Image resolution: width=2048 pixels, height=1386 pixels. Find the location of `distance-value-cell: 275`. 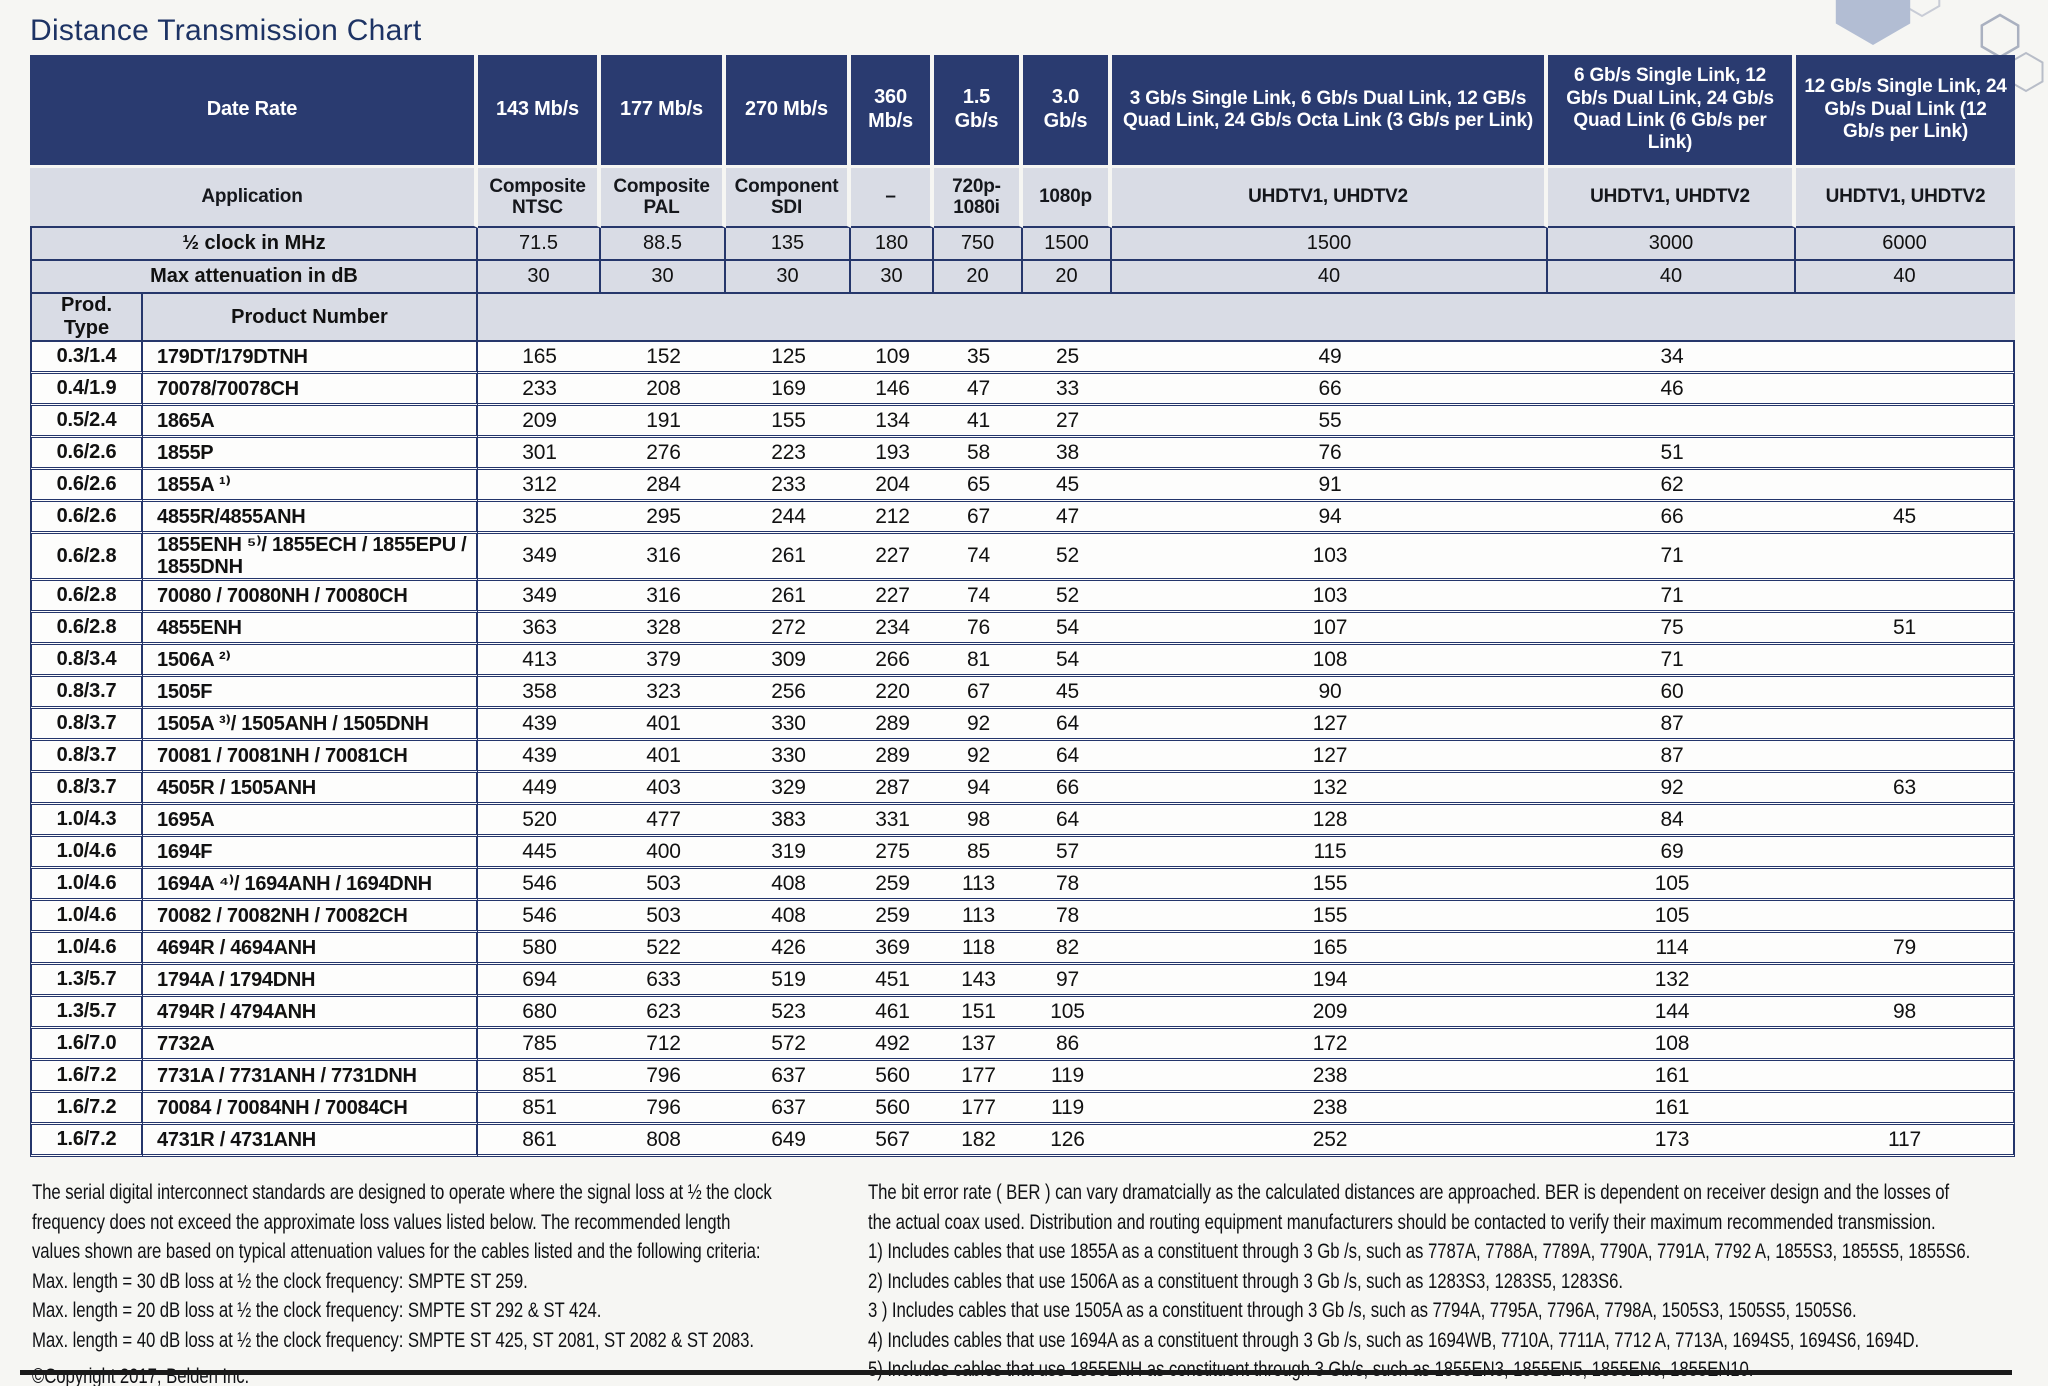

distance-value-cell: 275 is located at coordinates (892, 853).